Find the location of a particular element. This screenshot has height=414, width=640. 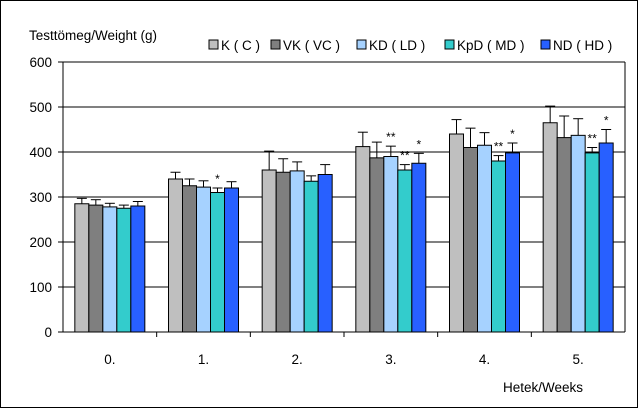

y-tick-label: 100 is located at coordinates (40, 287).